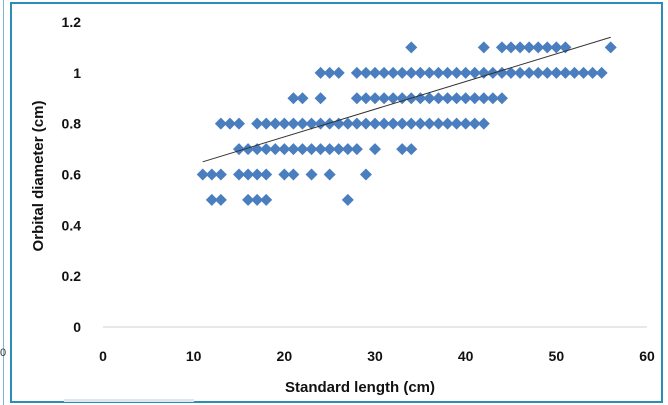 This screenshot has width=668, height=405. Describe the element at coordinates (77, 73) in the screenshot. I see `y-tick-label: 1` at that location.